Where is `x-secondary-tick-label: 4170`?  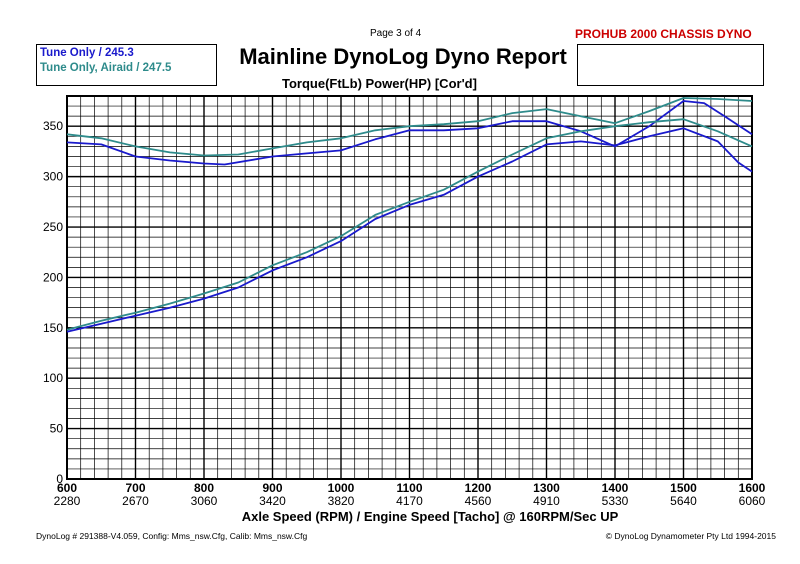
x-secondary-tick-label: 4170 is located at coordinates (409, 501).